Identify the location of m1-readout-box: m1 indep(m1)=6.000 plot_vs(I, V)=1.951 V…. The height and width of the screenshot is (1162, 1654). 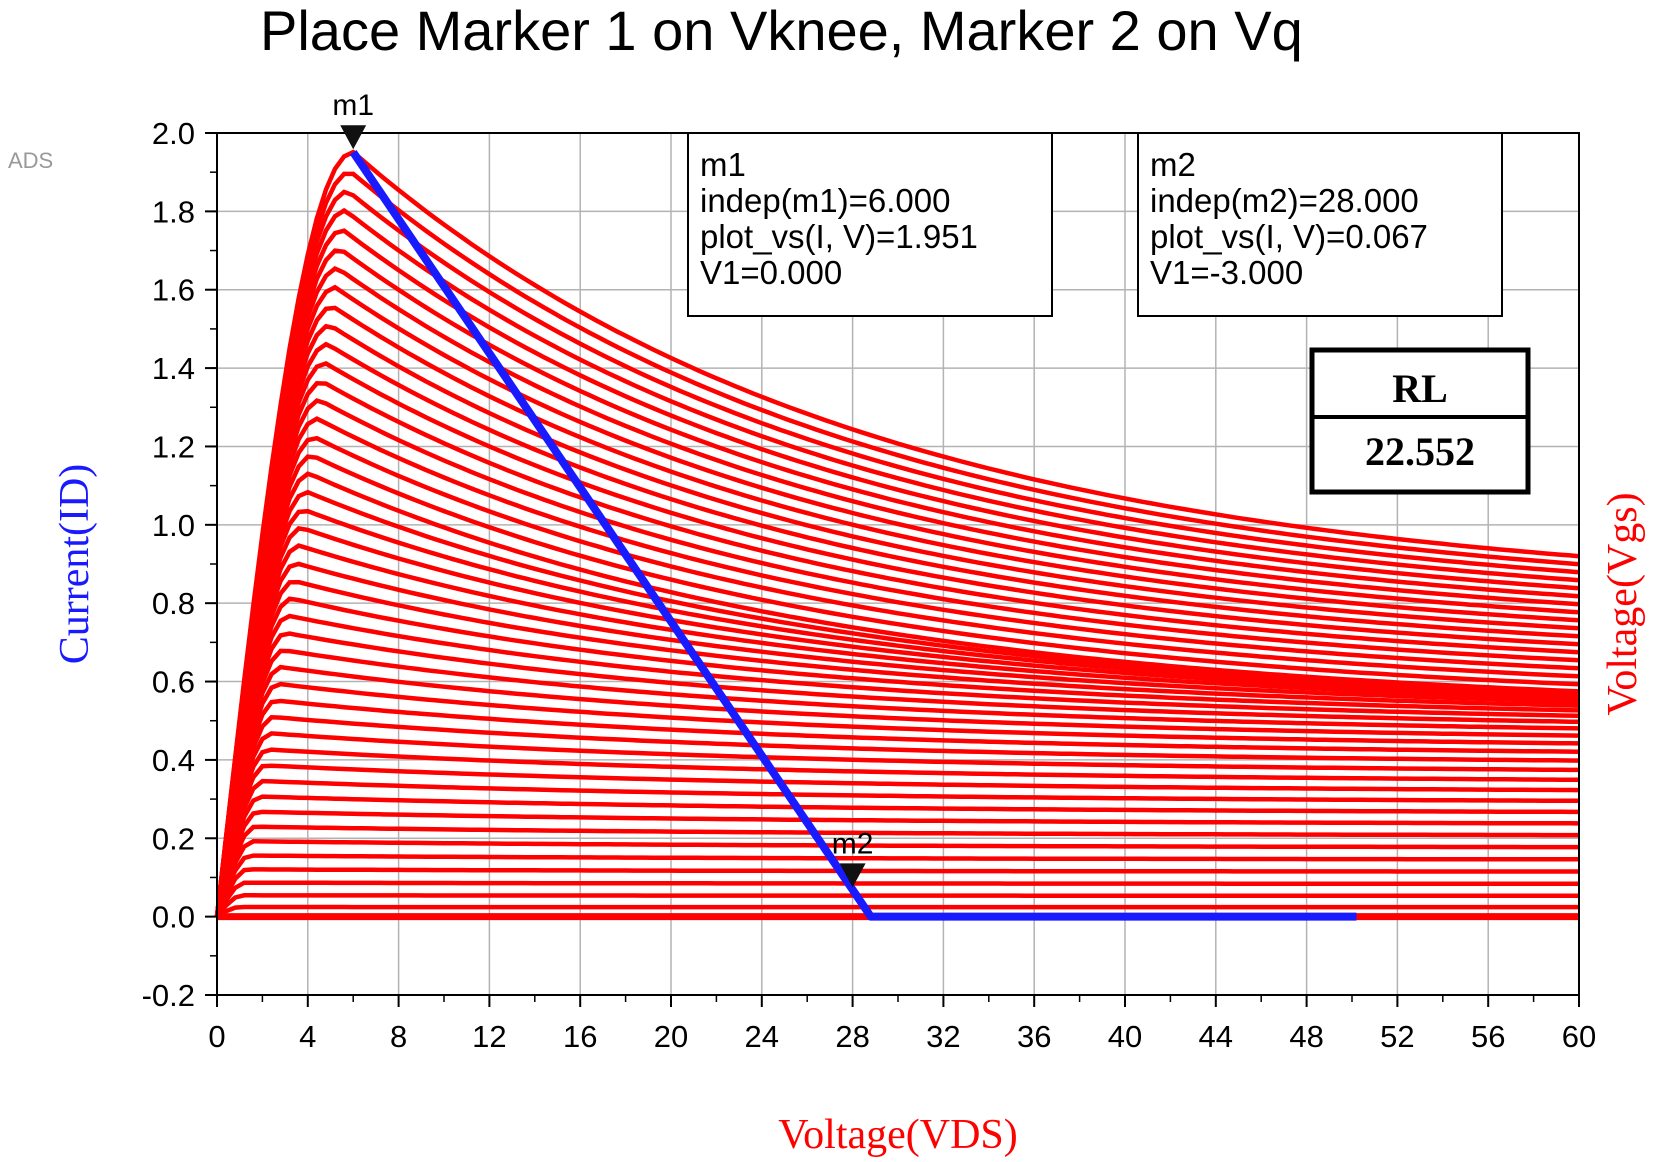
(870, 224).